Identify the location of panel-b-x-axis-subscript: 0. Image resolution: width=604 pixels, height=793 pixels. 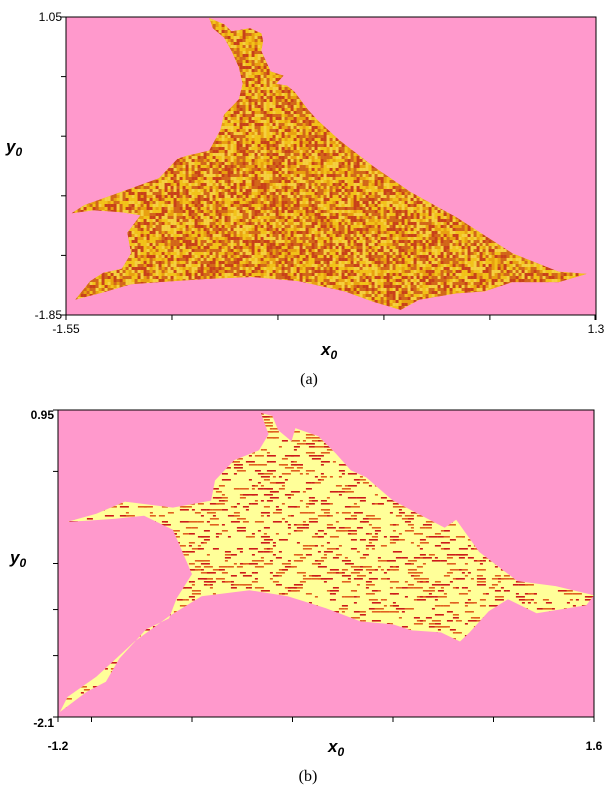
(340, 752).